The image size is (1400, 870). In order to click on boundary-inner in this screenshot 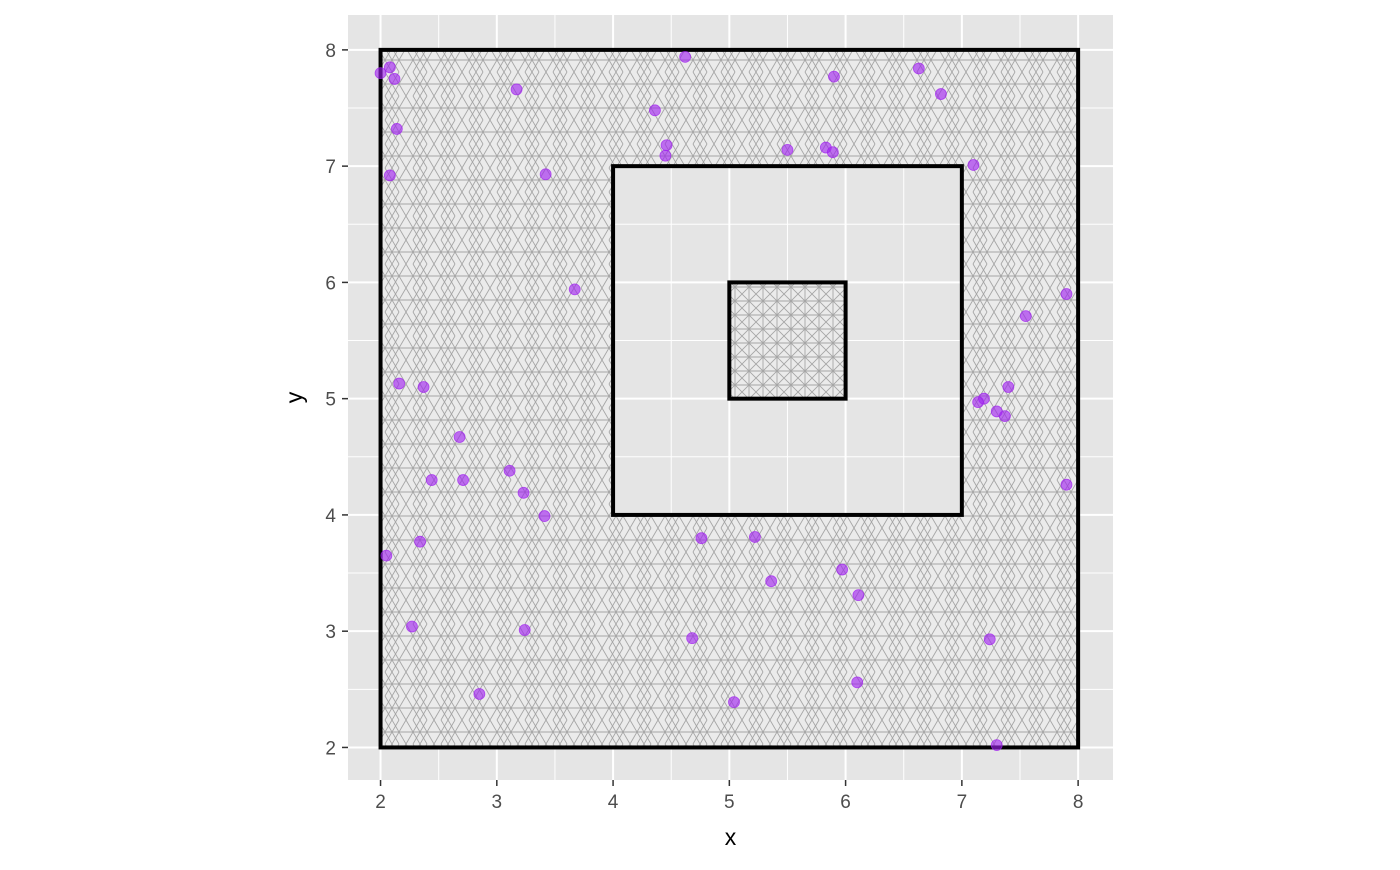, I will do `click(787, 340)`.